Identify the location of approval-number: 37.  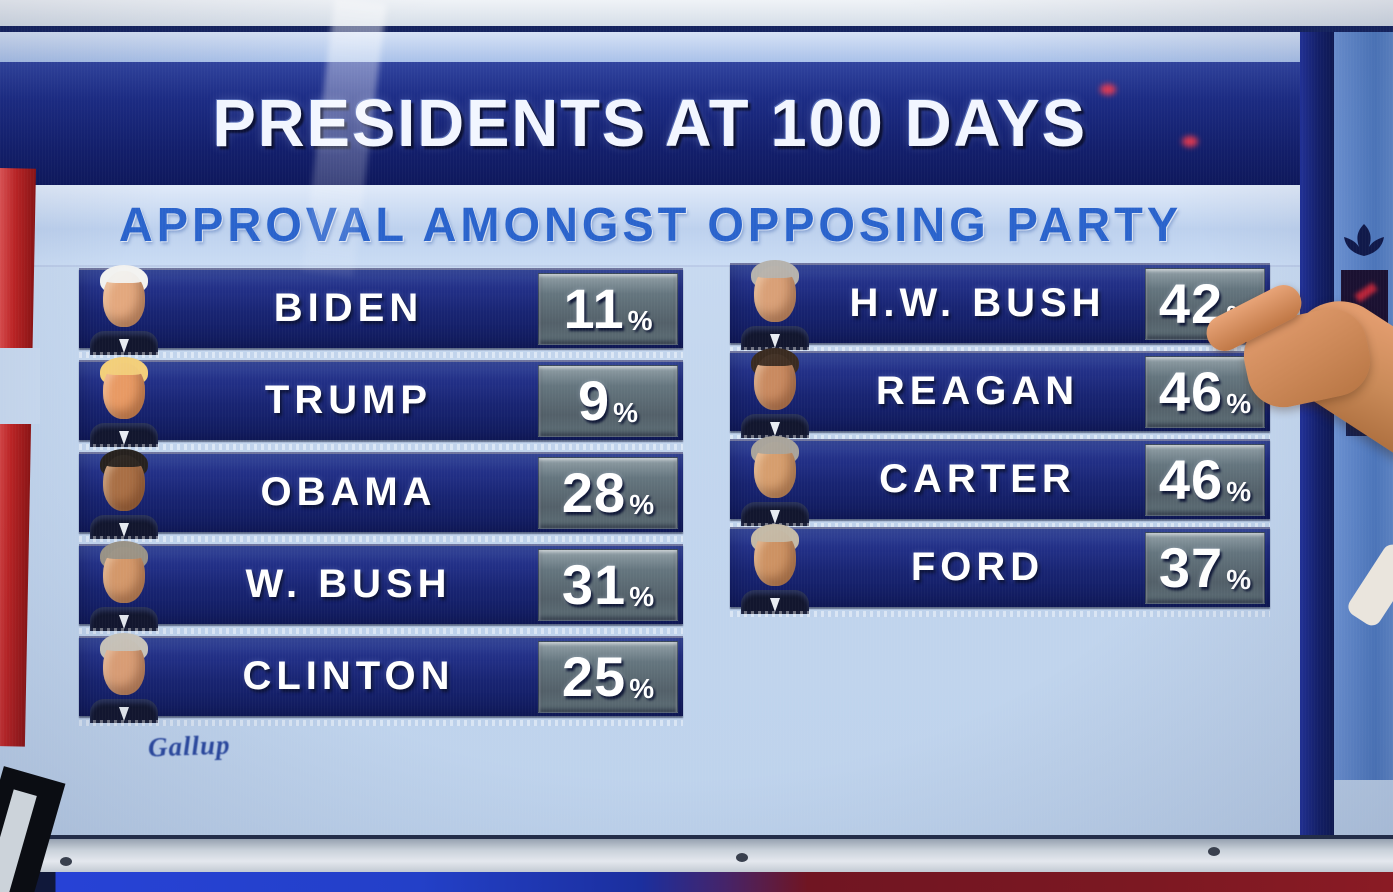
(1191, 567).